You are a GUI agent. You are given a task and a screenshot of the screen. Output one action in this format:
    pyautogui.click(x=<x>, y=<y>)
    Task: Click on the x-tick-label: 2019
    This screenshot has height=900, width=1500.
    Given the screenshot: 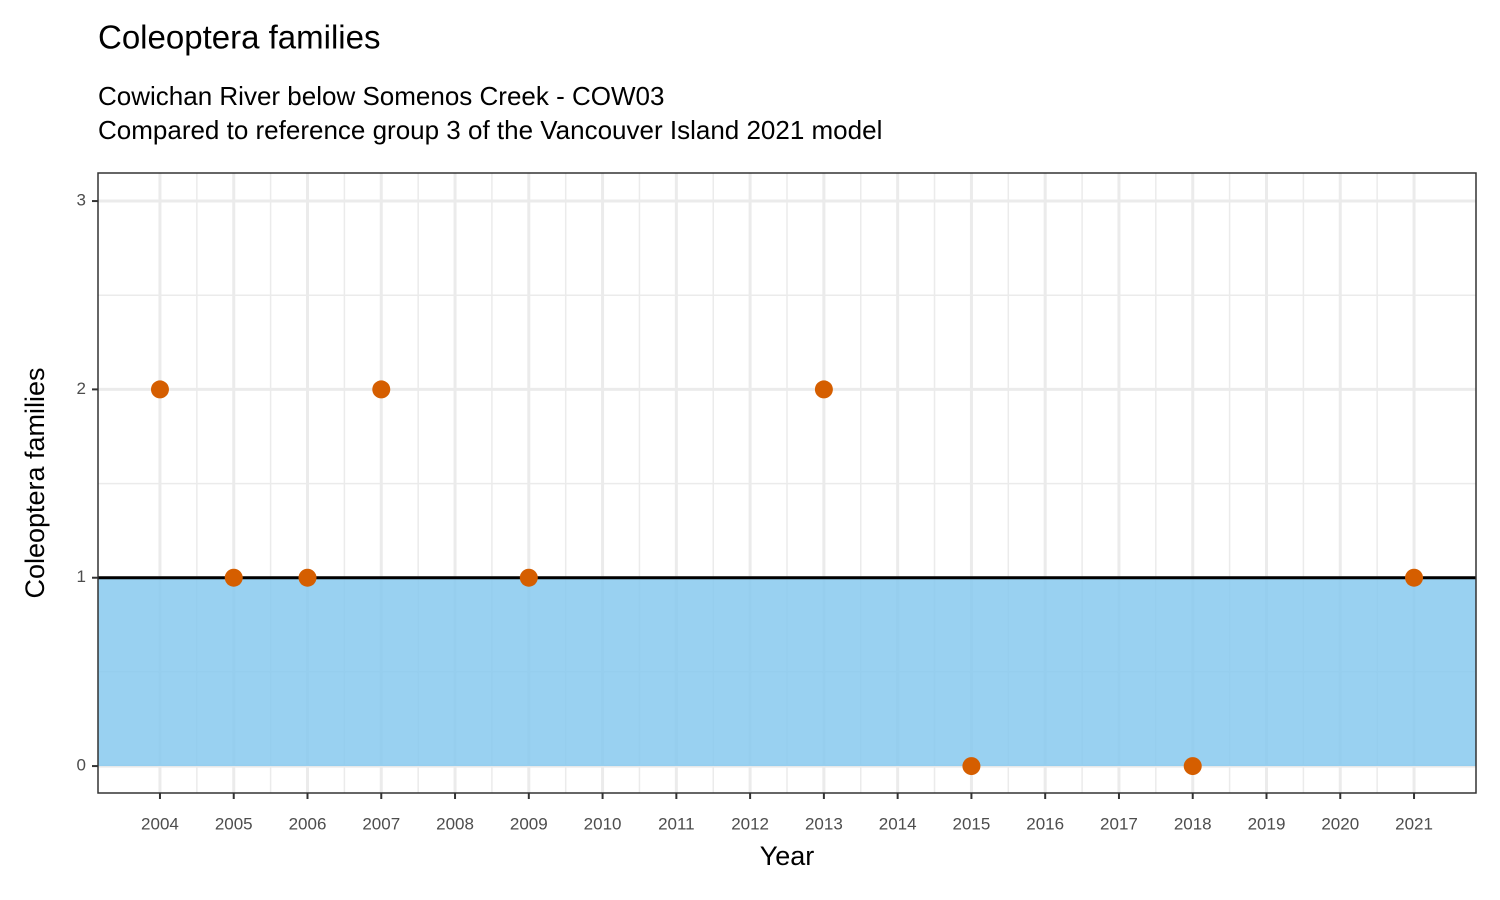 What is the action you would take?
    pyautogui.click(x=1267, y=823)
    